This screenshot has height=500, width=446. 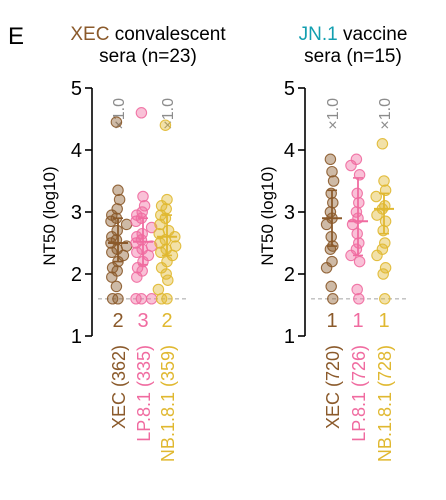 I want to click on chart-title-highlight: JN.1, so click(x=318, y=34).